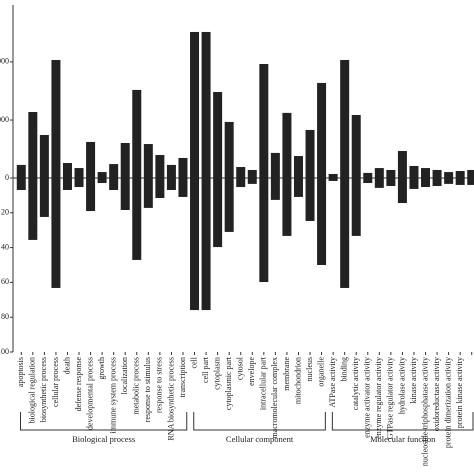 Image resolution: width=474 pixels, height=474 pixels. I want to click on x-tick-label: growth, so click(101, 368).